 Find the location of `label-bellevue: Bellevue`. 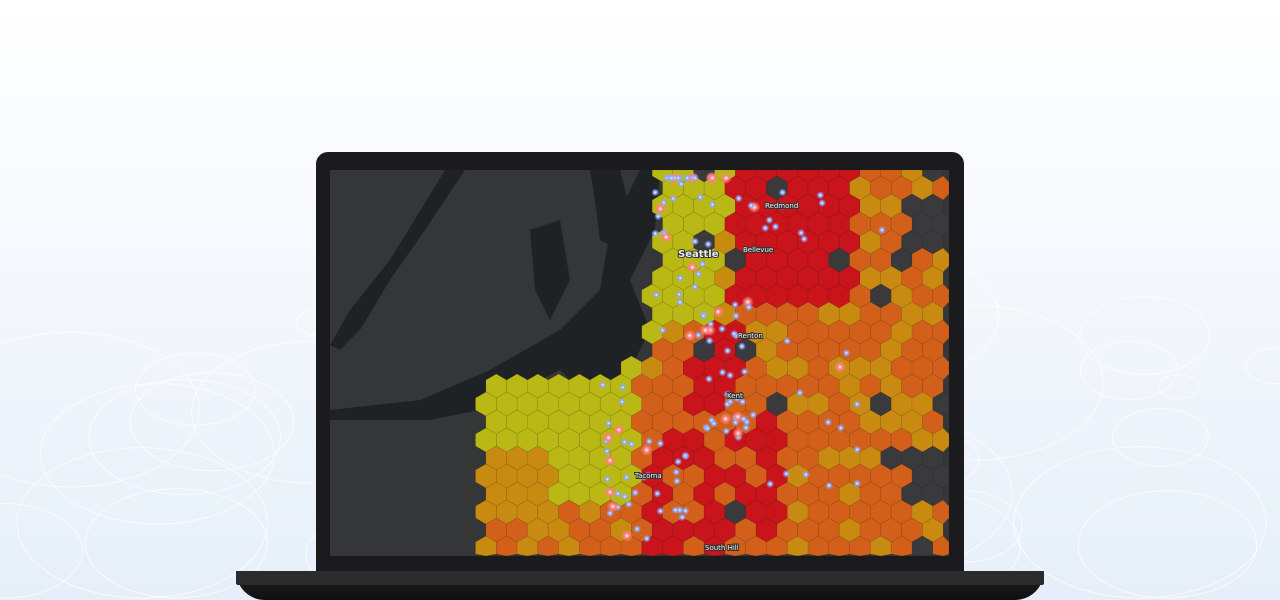

label-bellevue: Bellevue is located at coordinates (758, 250).